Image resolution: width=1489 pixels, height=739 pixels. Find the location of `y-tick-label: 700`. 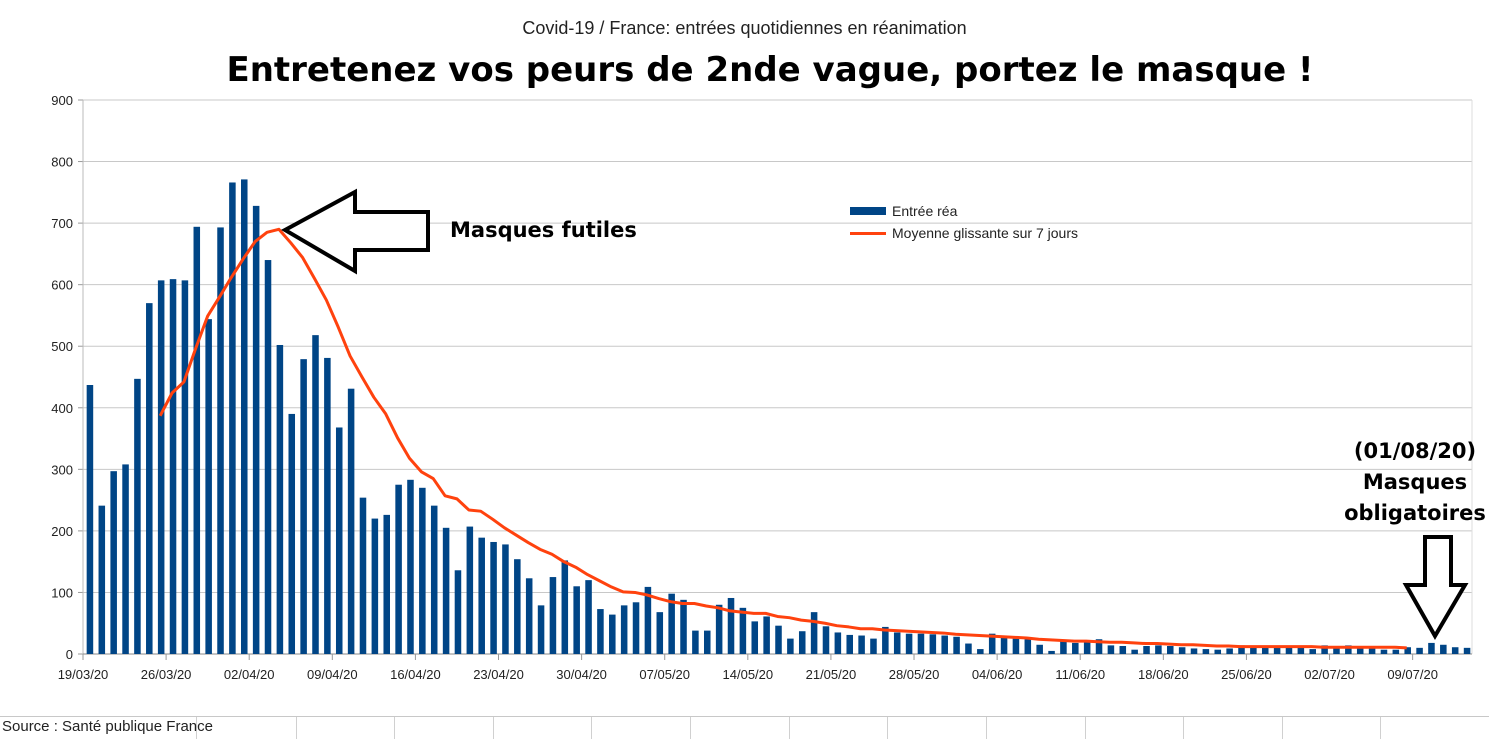

y-tick-label: 700 is located at coordinates (62, 223).